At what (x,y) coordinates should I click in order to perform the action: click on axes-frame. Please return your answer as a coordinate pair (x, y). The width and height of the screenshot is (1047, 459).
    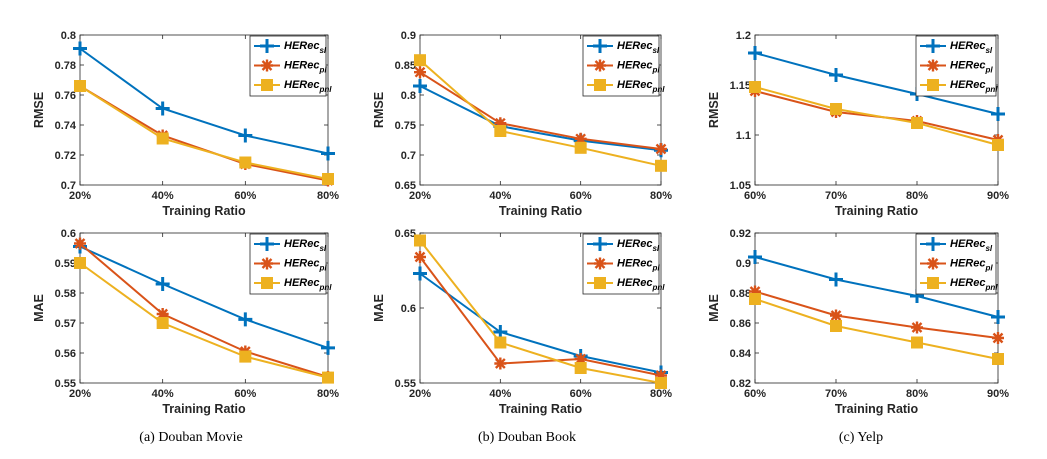
    Looking at the image, I should click on (204, 110).